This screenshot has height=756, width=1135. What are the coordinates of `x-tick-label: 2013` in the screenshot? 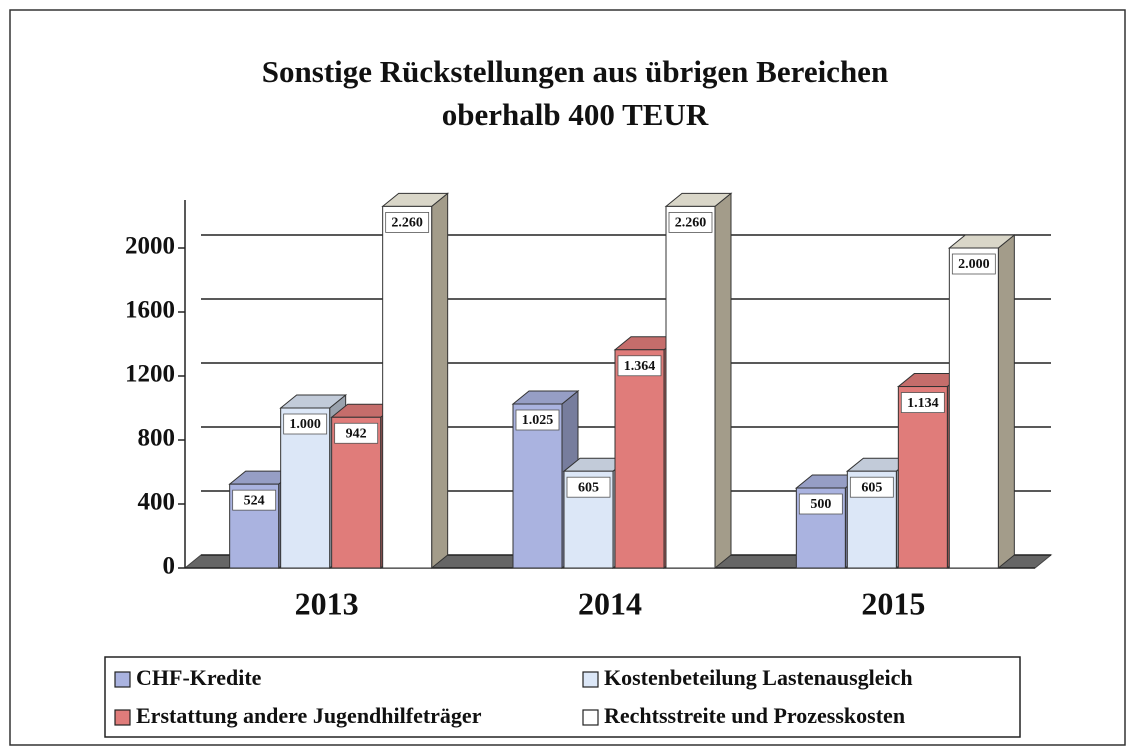 It's located at (327, 603).